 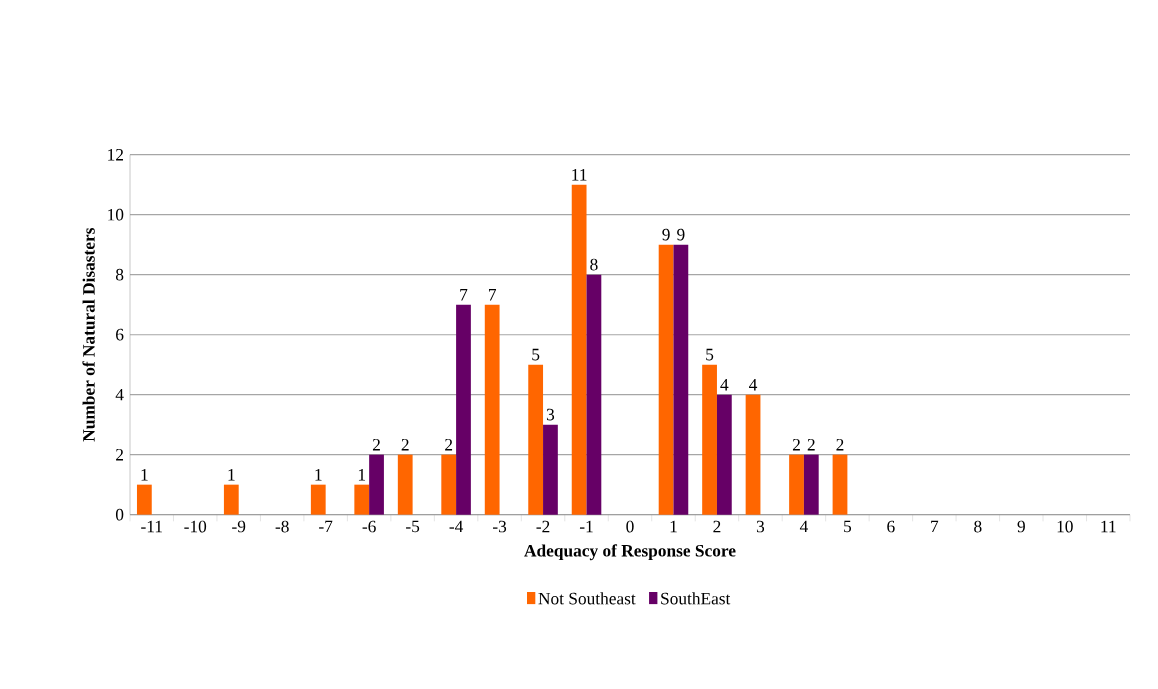 What do you see at coordinates (543, 526) in the screenshot?
I see `x-tick-label: -2` at bounding box center [543, 526].